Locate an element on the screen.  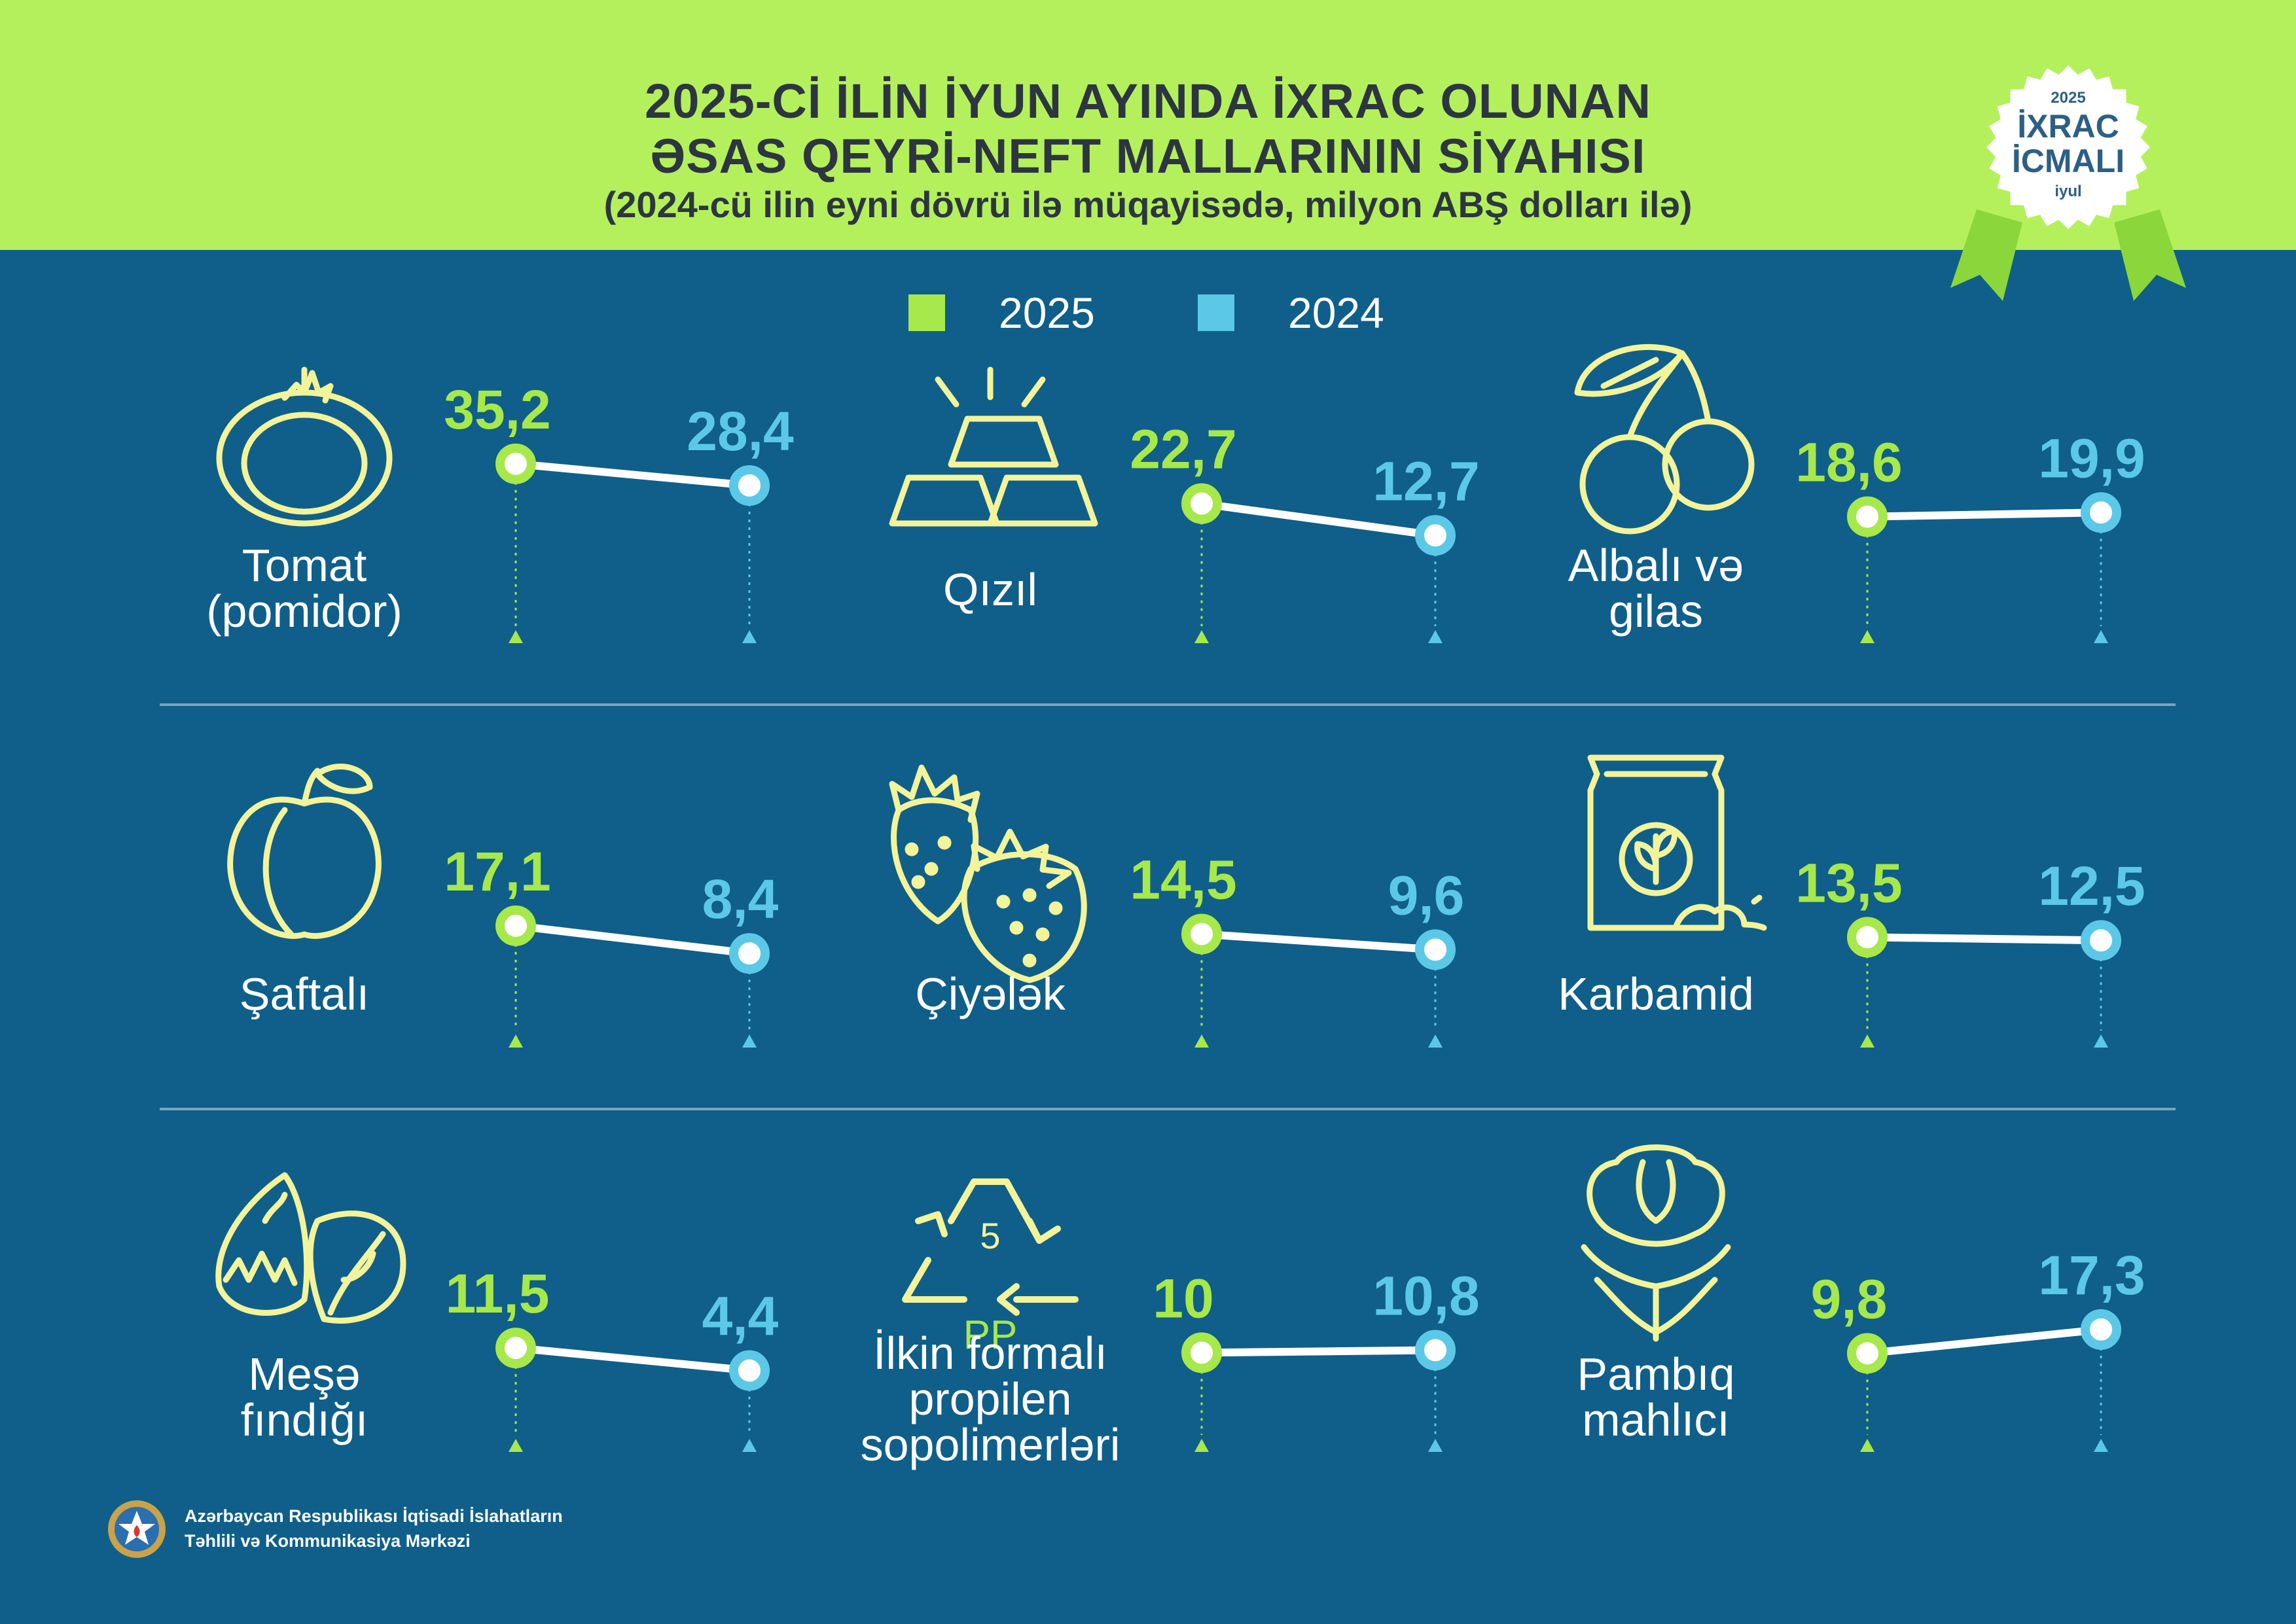
product-label: İlkin formalı is located at coordinates (990, 1353).